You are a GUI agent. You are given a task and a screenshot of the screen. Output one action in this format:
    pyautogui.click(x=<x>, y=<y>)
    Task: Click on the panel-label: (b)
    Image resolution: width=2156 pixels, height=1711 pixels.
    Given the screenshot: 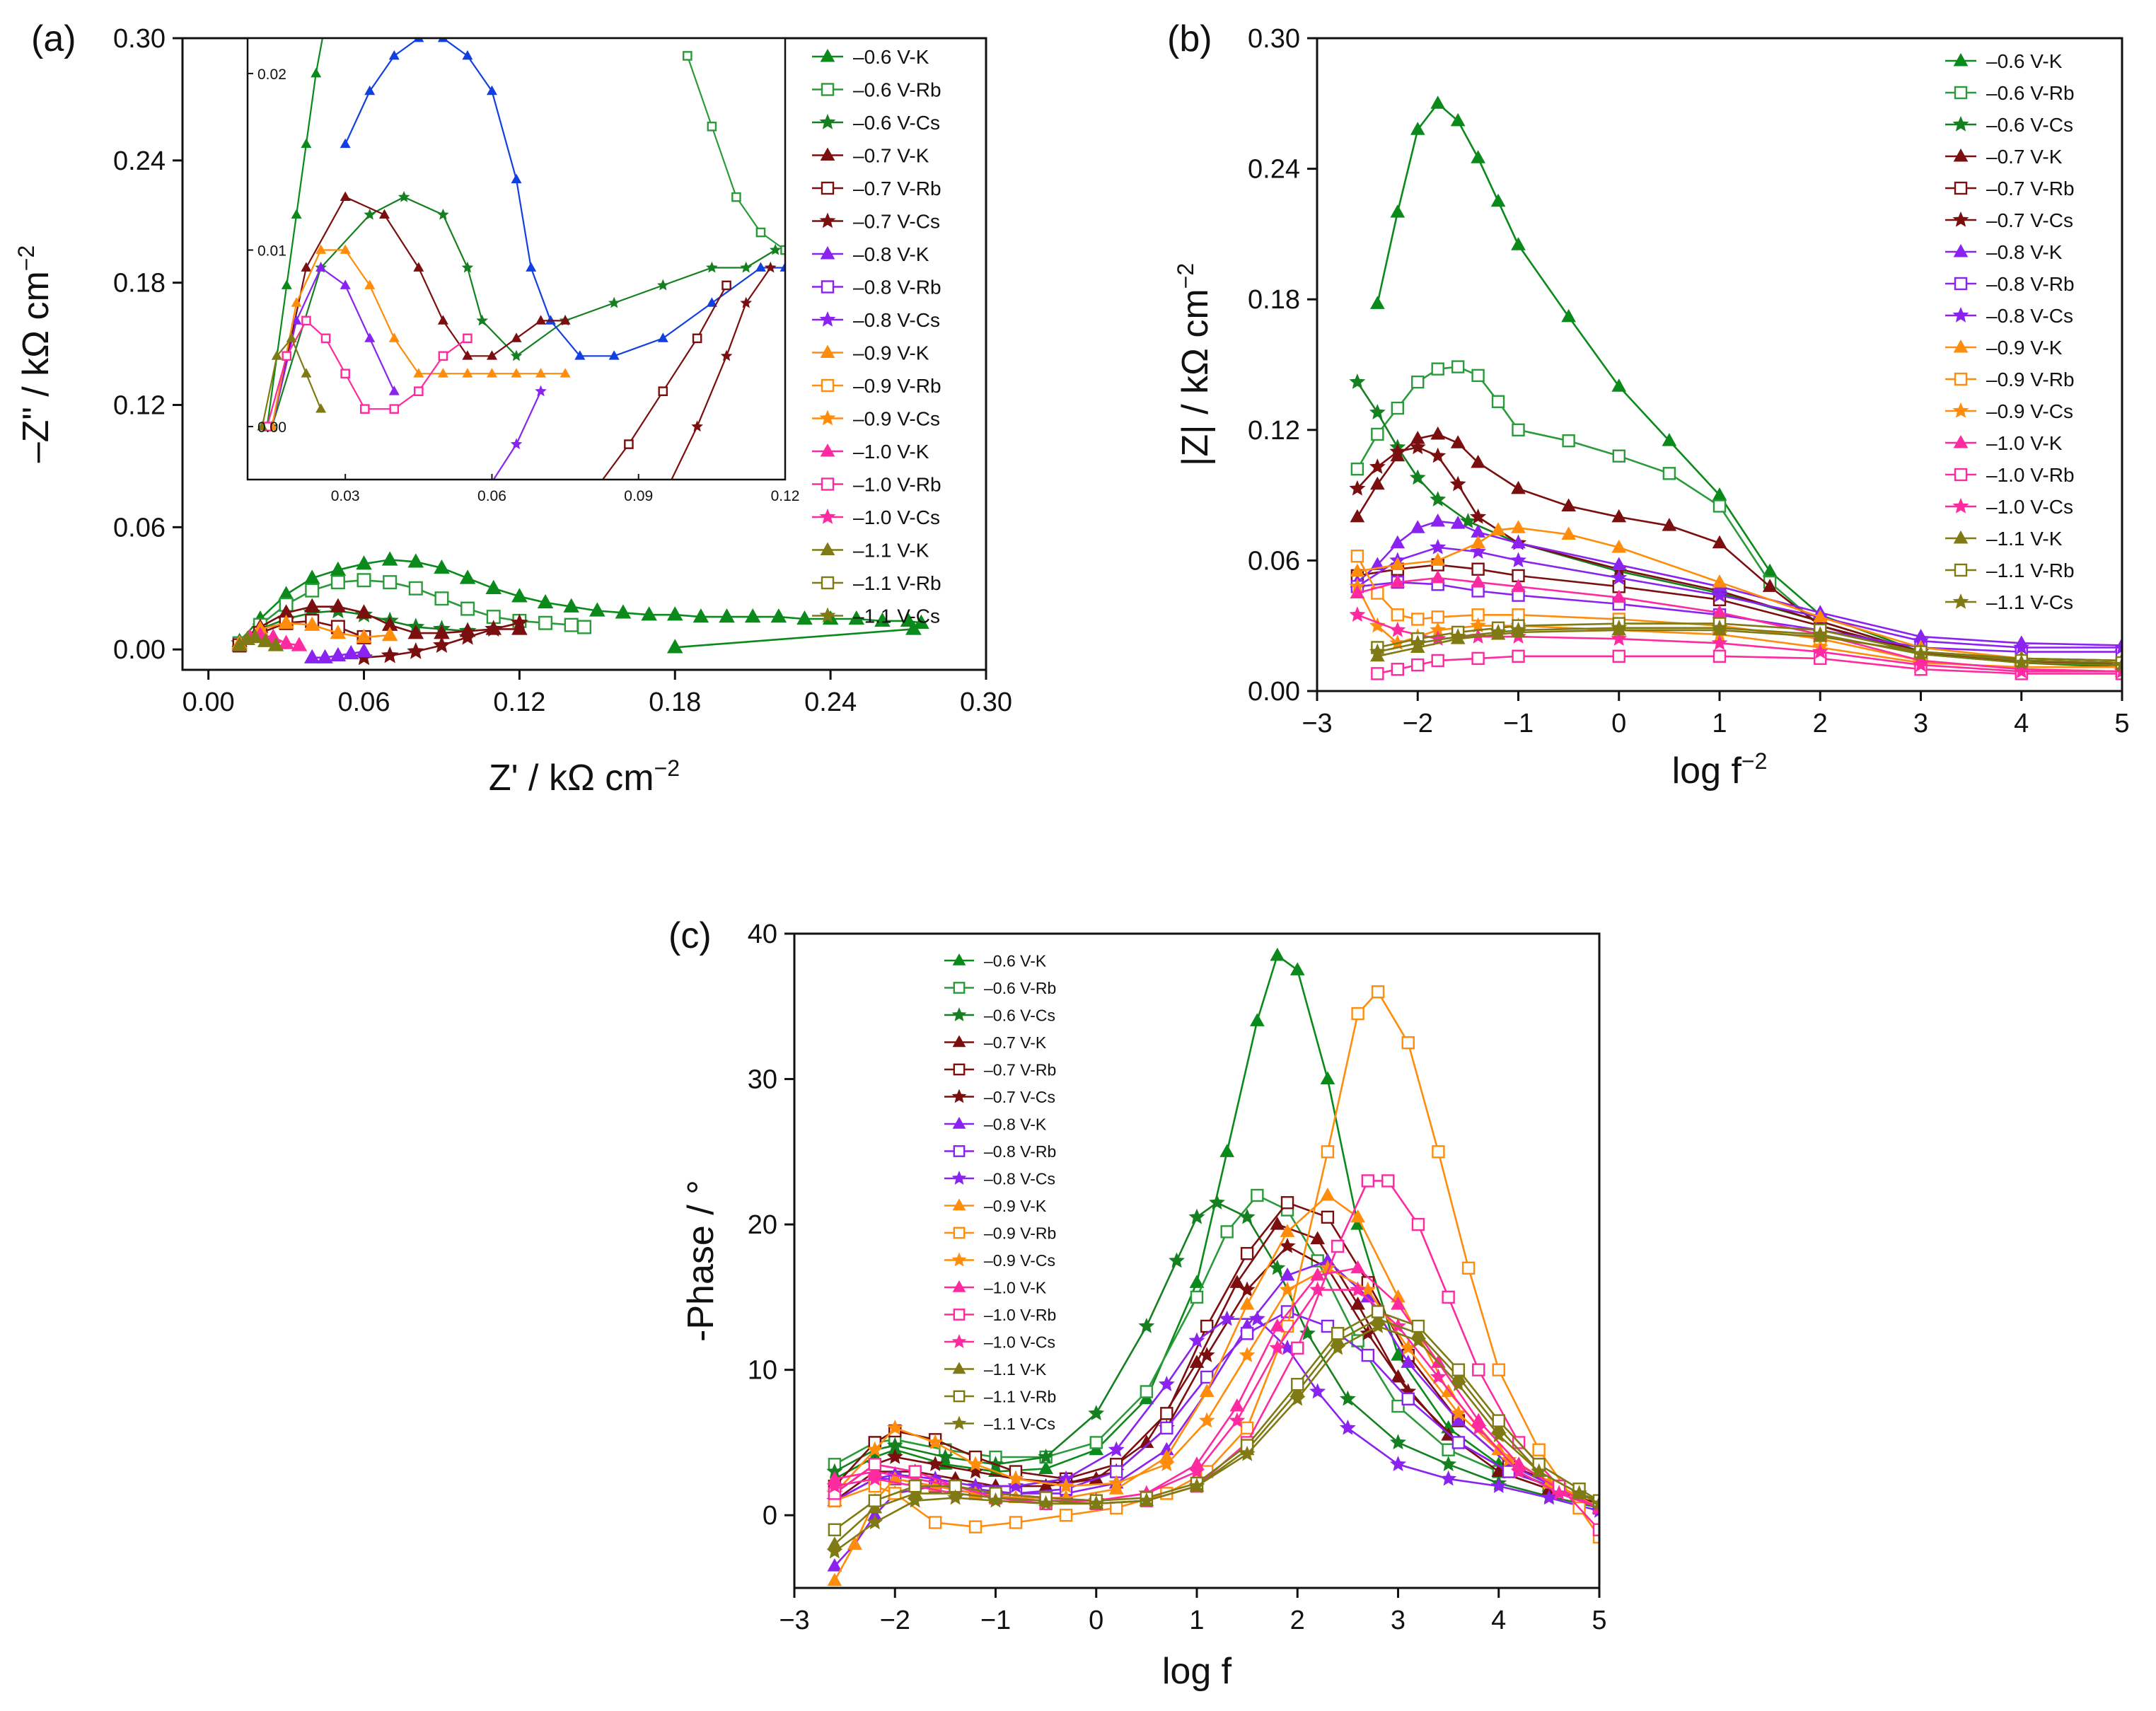 What is the action you would take?
    pyautogui.click(x=1189, y=38)
    